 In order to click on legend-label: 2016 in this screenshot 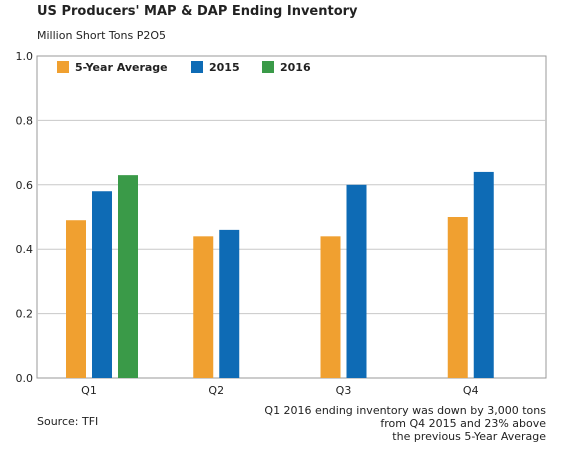, I will do `click(295, 67)`.